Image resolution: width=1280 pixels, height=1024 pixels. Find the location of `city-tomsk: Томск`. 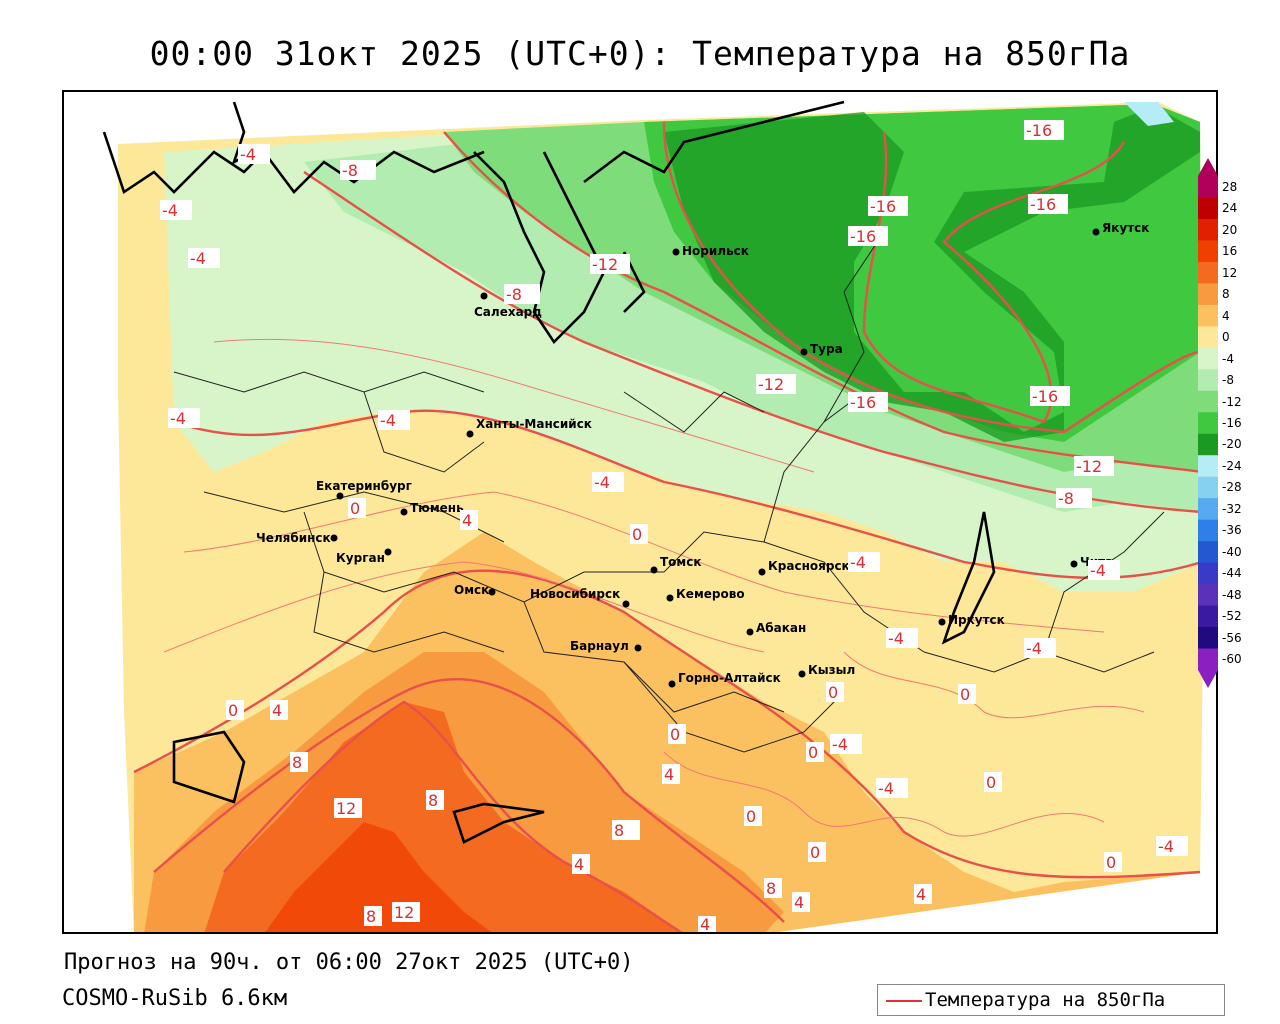

city-tomsk: Томск is located at coordinates (676, 564).